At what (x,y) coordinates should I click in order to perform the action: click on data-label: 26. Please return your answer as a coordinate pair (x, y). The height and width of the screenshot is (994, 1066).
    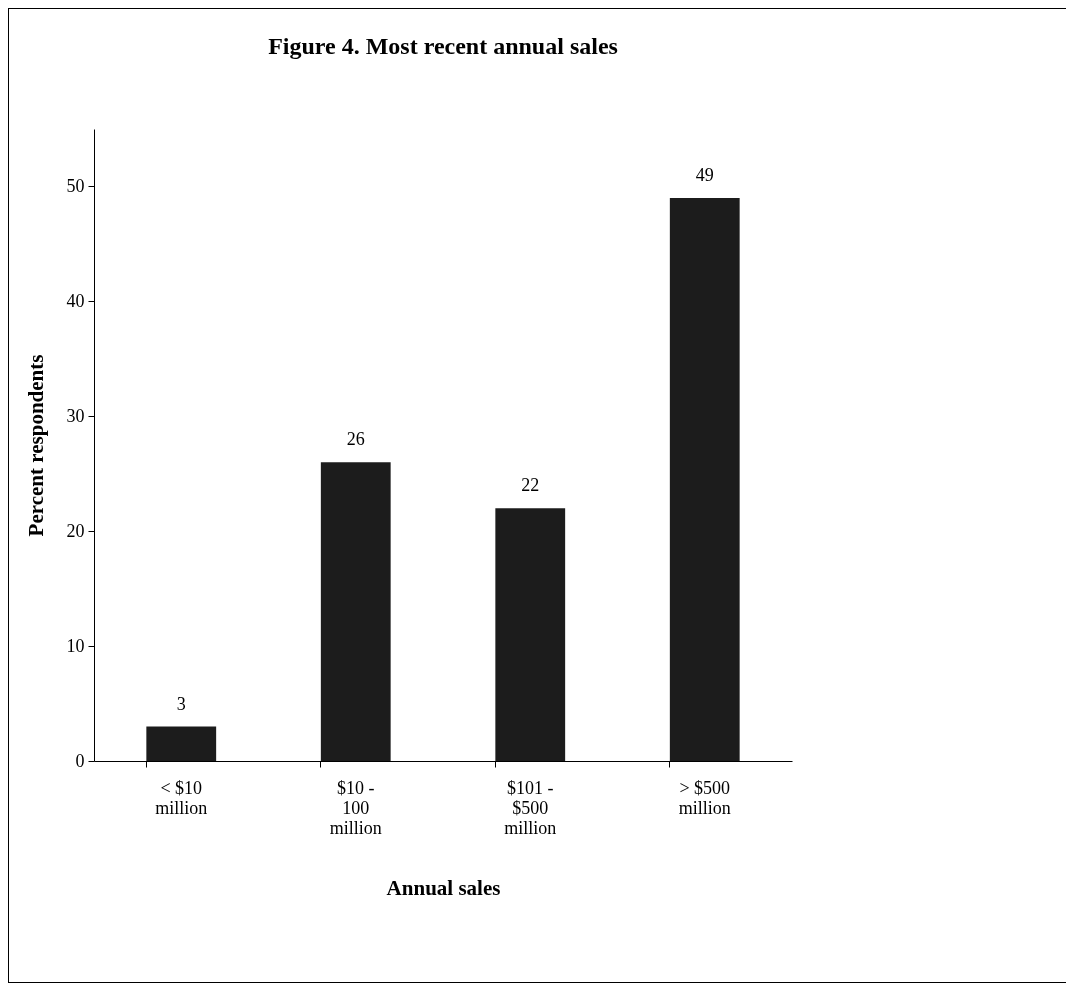
    Looking at the image, I should click on (355, 439).